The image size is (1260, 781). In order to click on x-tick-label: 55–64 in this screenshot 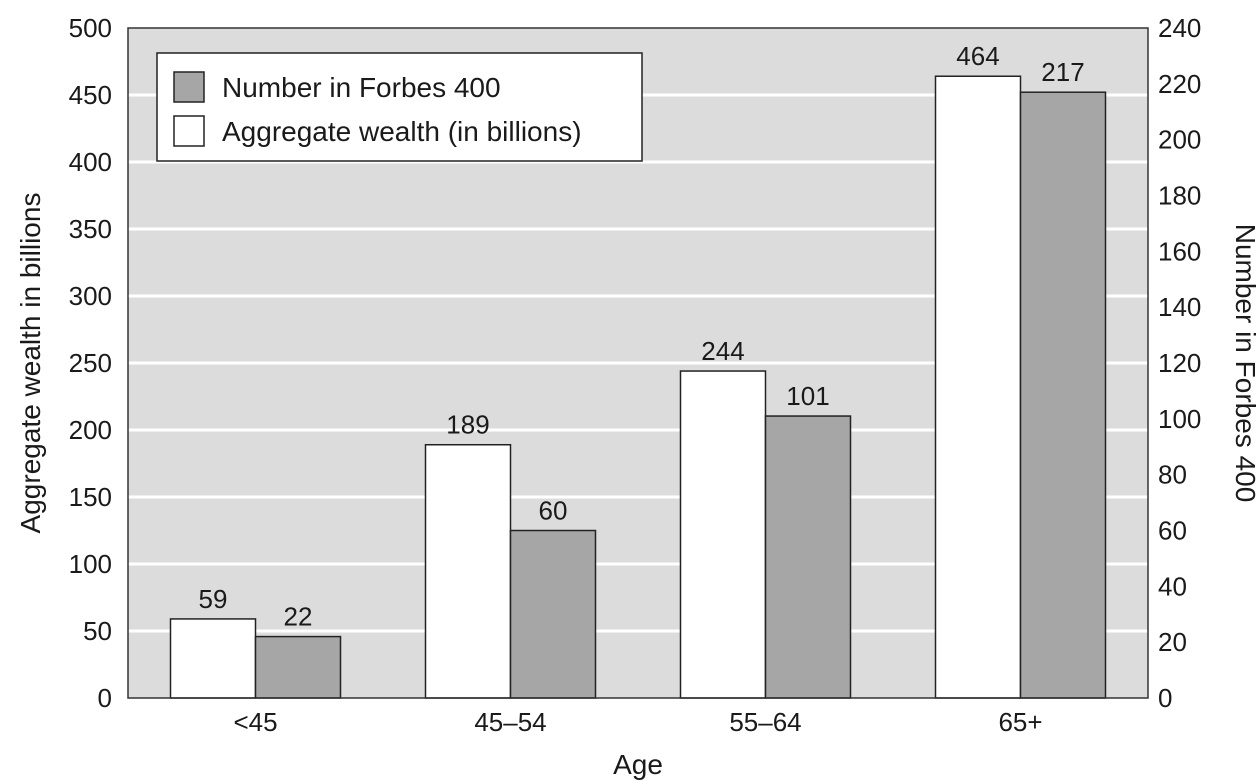, I will do `click(765, 722)`.